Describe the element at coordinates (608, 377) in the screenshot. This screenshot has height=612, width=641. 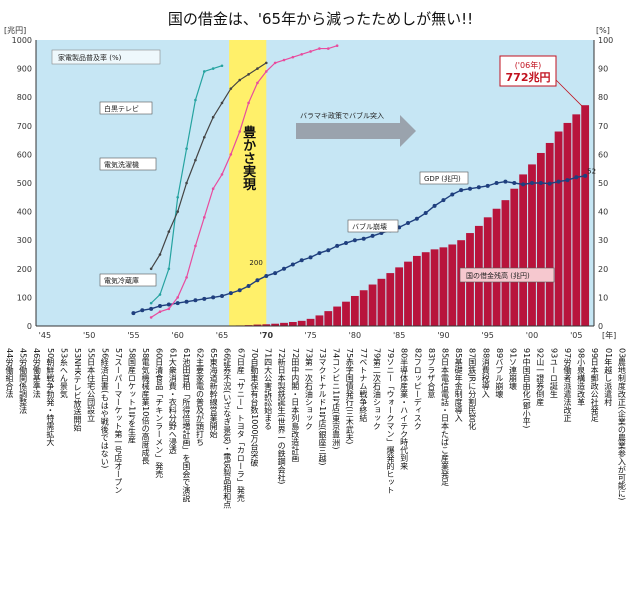
I see `timeline-event: 01年越し派遣村` at that location.